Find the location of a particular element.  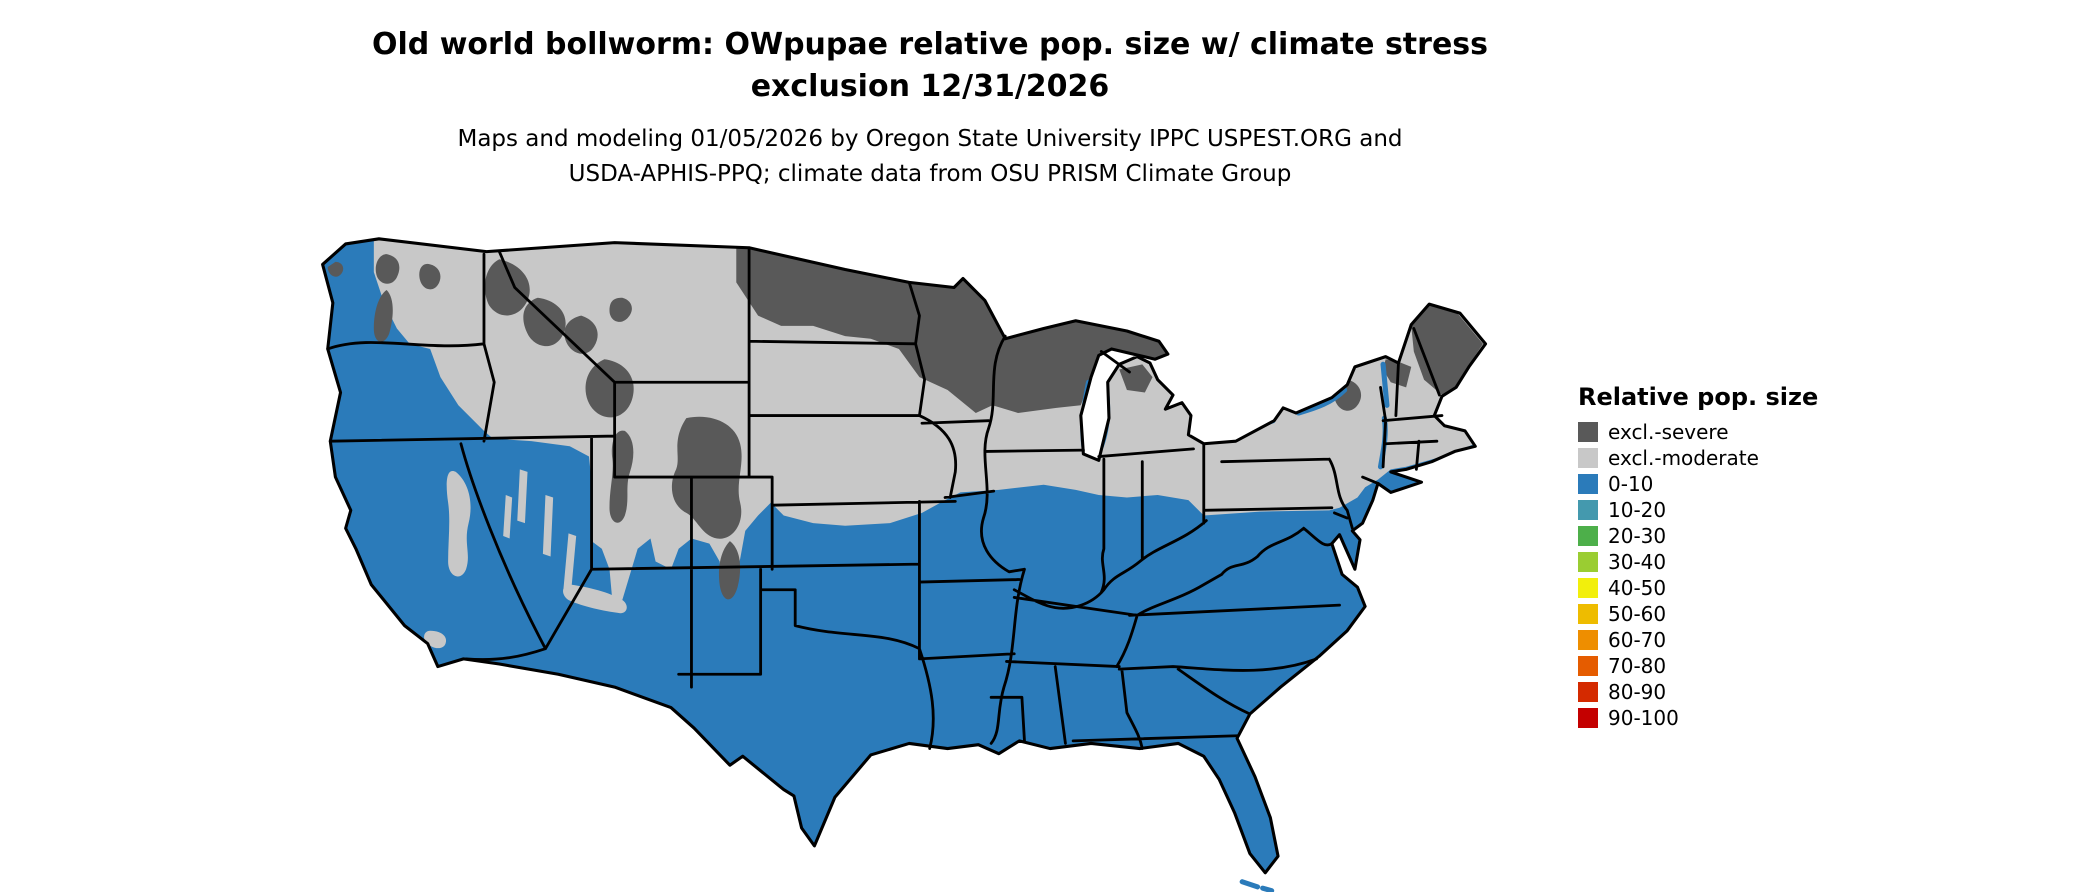

florida-keys is located at coordinates (1257, 885).